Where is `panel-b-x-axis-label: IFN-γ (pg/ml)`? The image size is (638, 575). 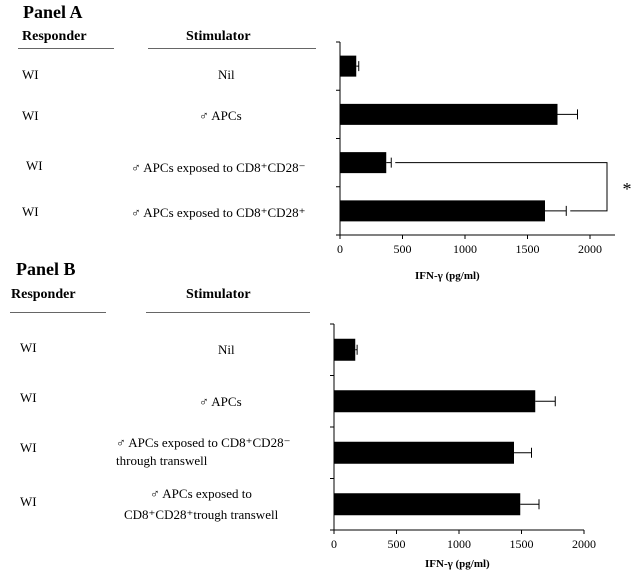 panel-b-x-axis-label: IFN-γ (pg/ml) is located at coordinates (457, 564).